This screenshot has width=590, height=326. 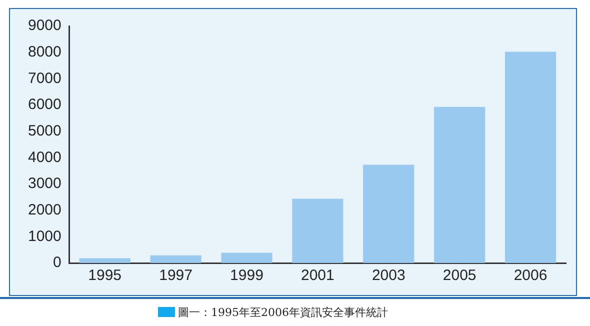 What do you see at coordinates (45, 236) in the screenshot?
I see `y-tick-label: 1000` at bounding box center [45, 236].